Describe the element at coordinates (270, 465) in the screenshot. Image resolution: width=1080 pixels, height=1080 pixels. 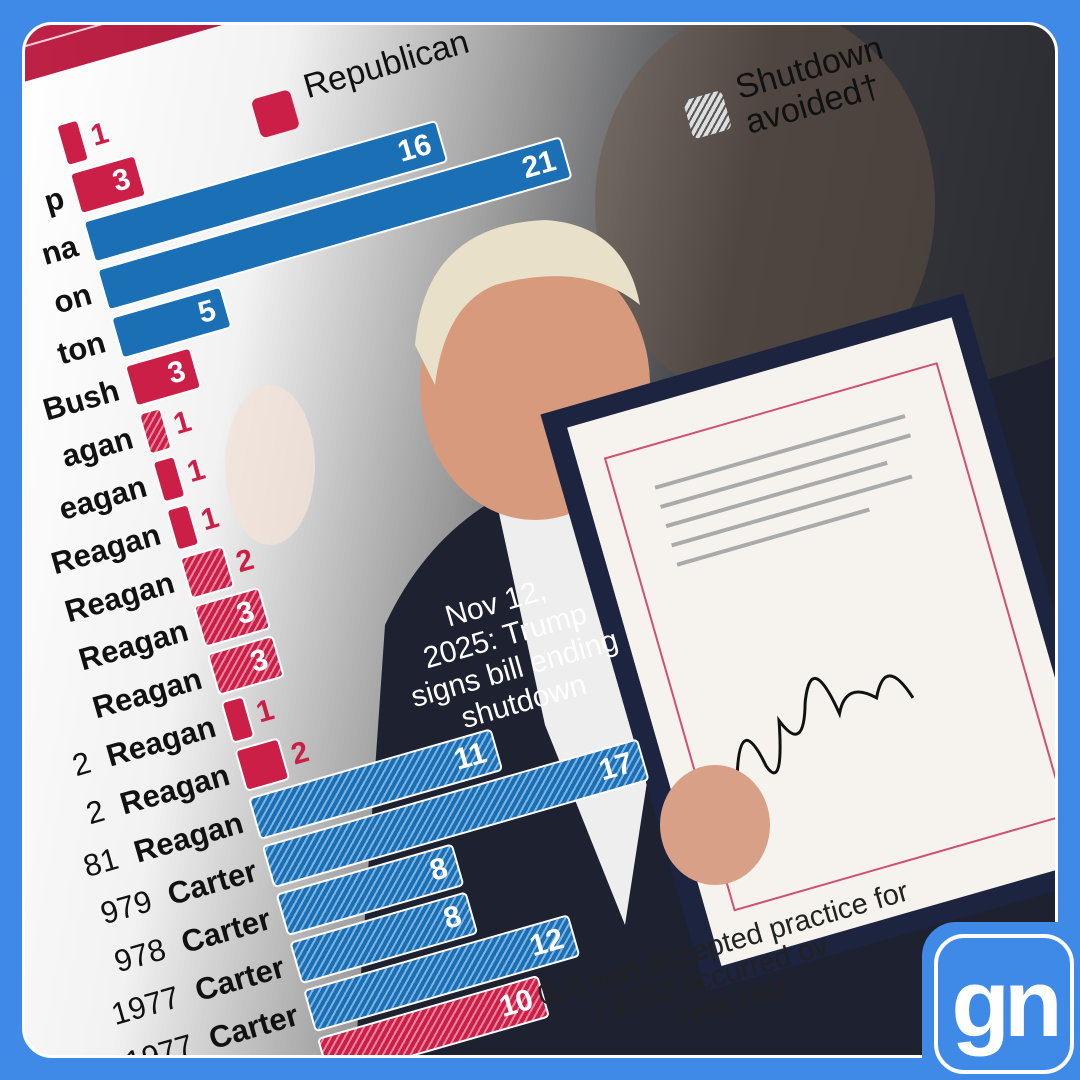
I see `clapping-hand` at that location.